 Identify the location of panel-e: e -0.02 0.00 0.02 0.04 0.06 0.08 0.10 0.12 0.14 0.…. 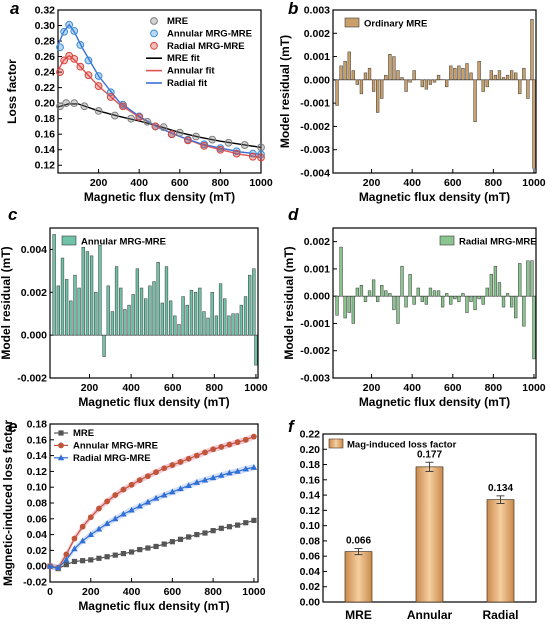
(133, 515).